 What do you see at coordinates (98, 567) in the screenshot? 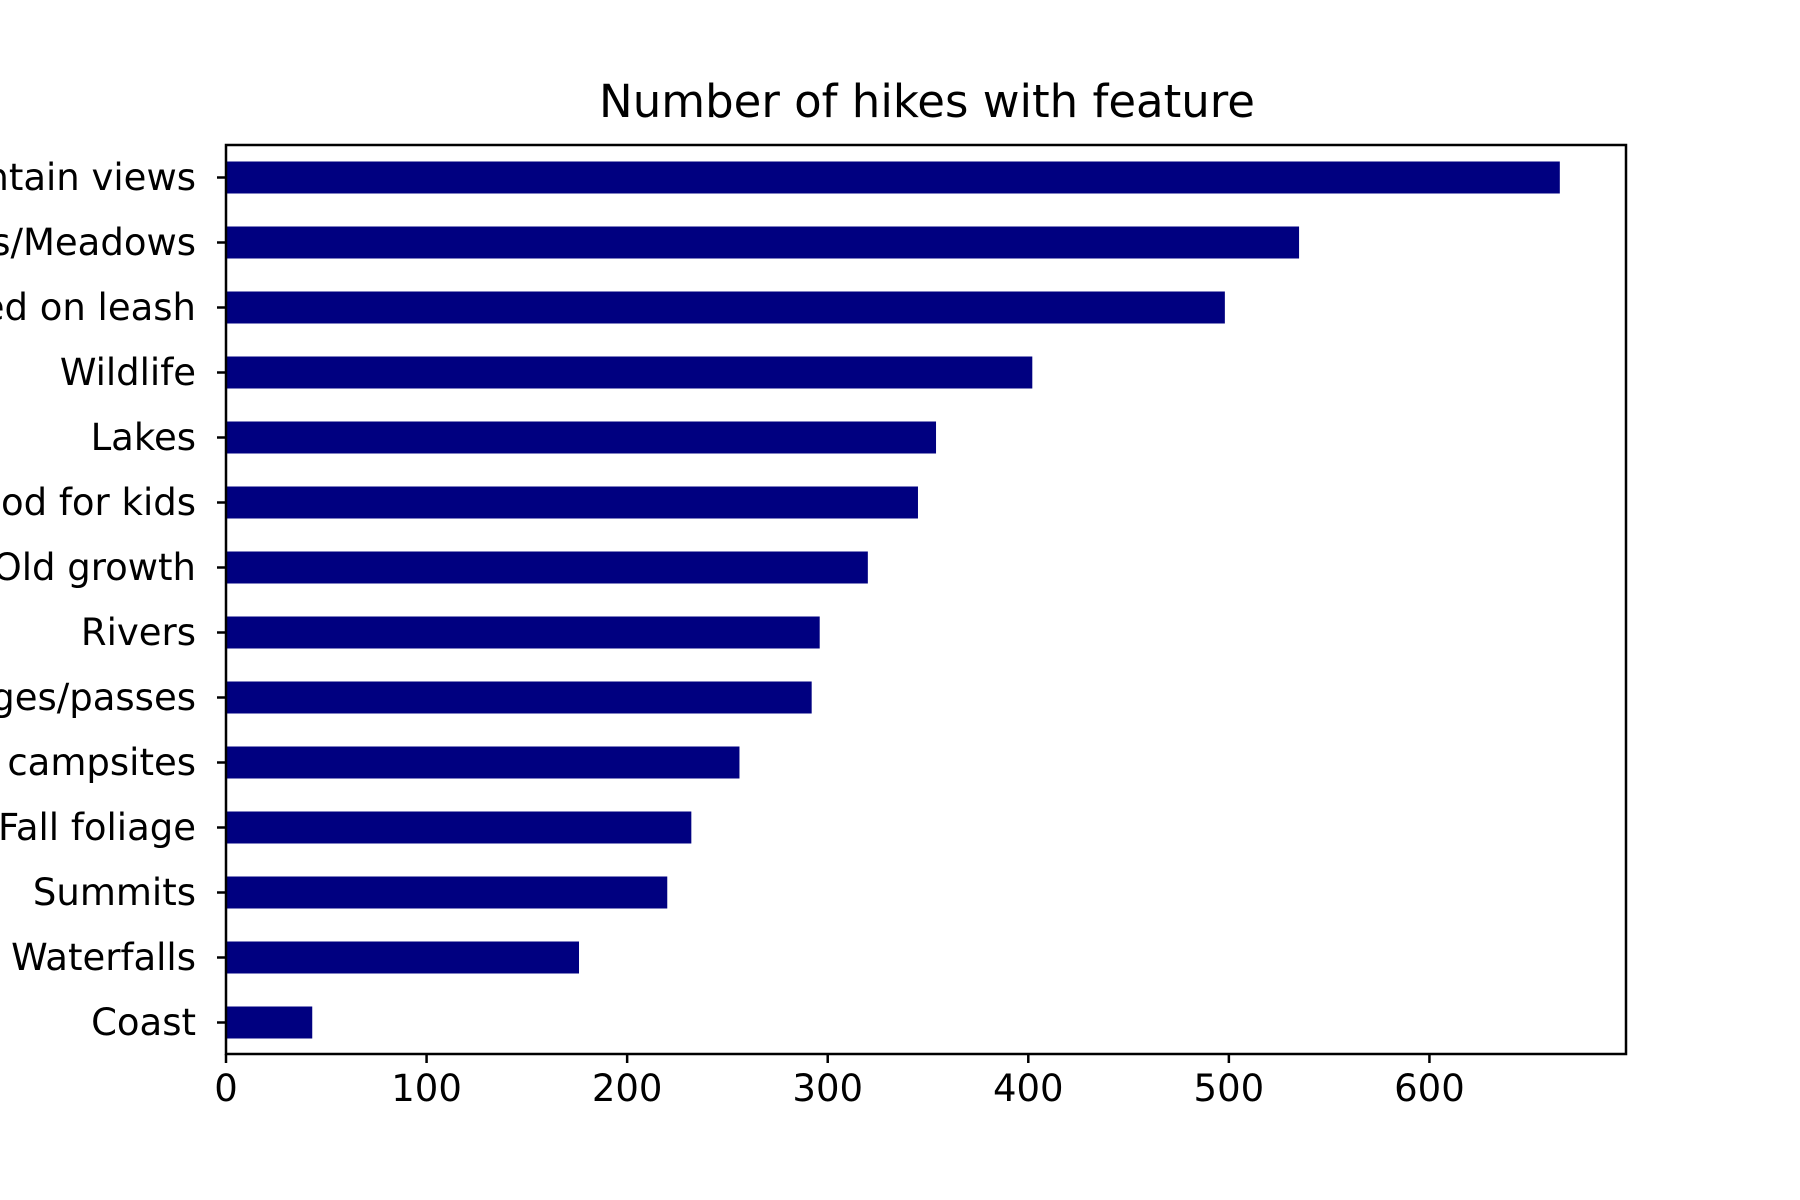
I see `y-tick-label: Old growth` at bounding box center [98, 567].